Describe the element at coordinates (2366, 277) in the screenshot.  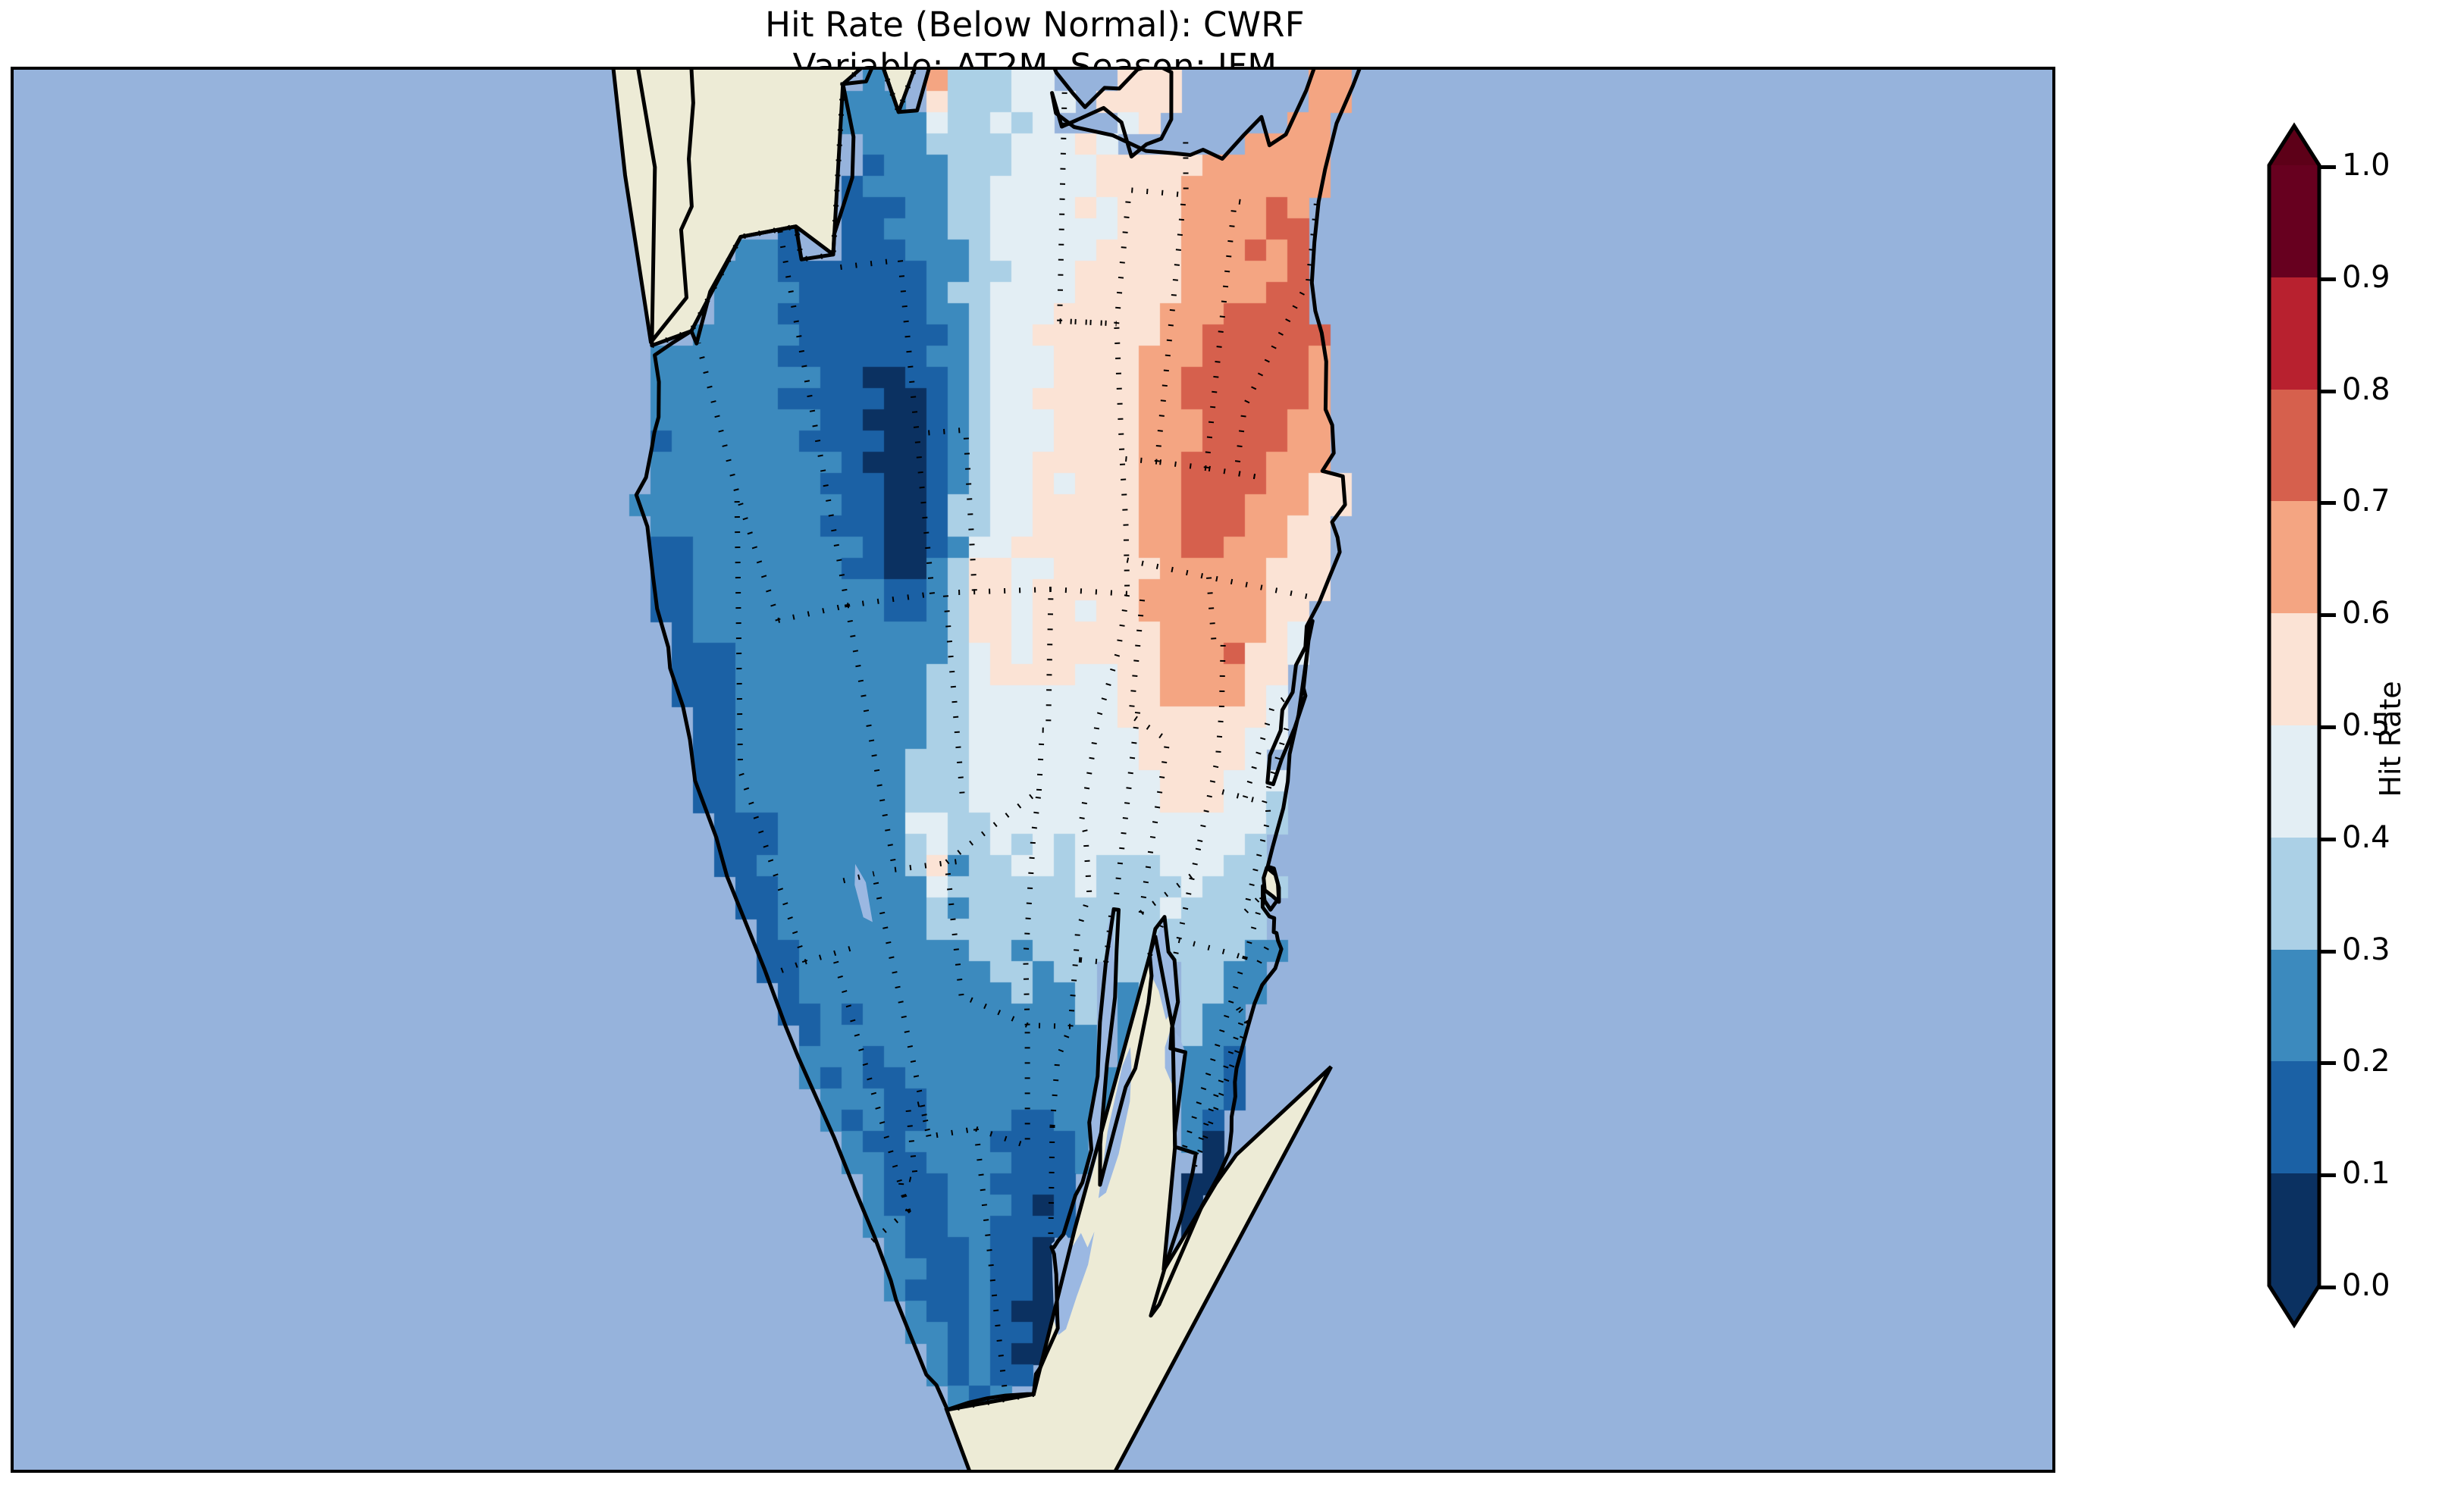
I see `colorbar-tick-label-1: 0.9` at that location.